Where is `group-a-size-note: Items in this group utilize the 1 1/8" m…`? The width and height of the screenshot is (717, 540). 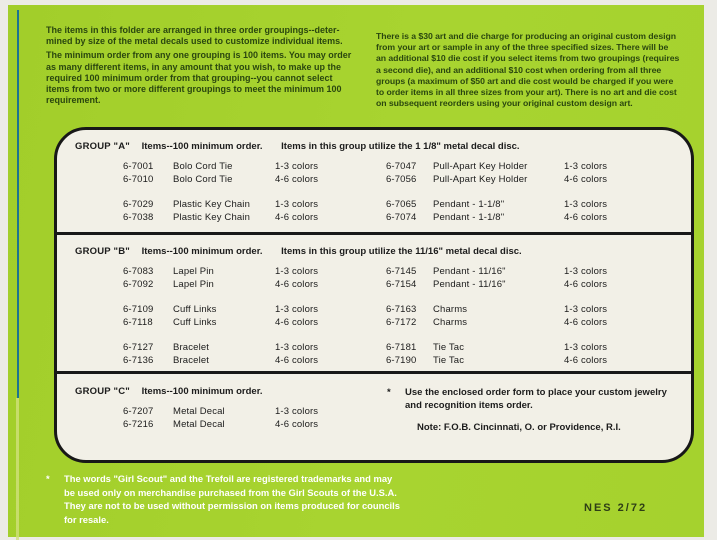 group-a-size-note: Items in this group utilize the 1 1/8" m… is located at coordinates (400, 146).